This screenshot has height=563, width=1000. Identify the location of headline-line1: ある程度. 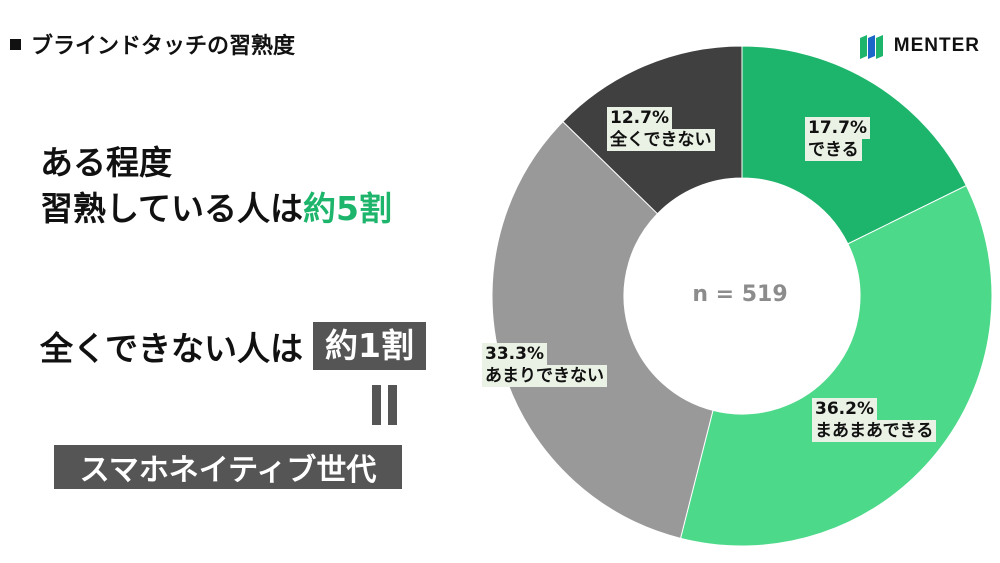
(106, 162).